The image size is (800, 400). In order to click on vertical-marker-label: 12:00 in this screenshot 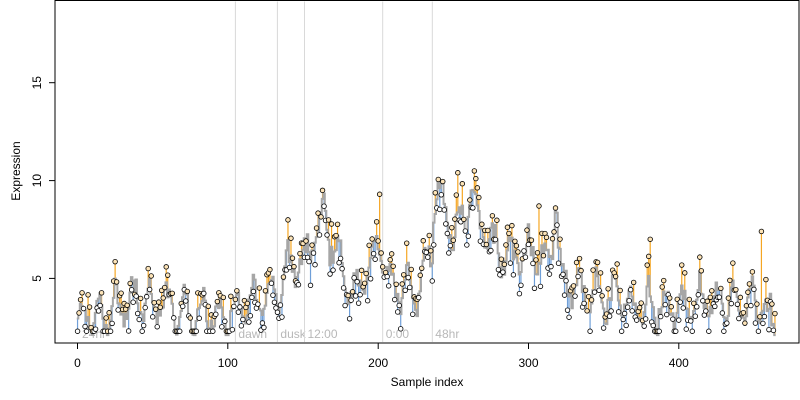, I will do `click(323, 334)`.